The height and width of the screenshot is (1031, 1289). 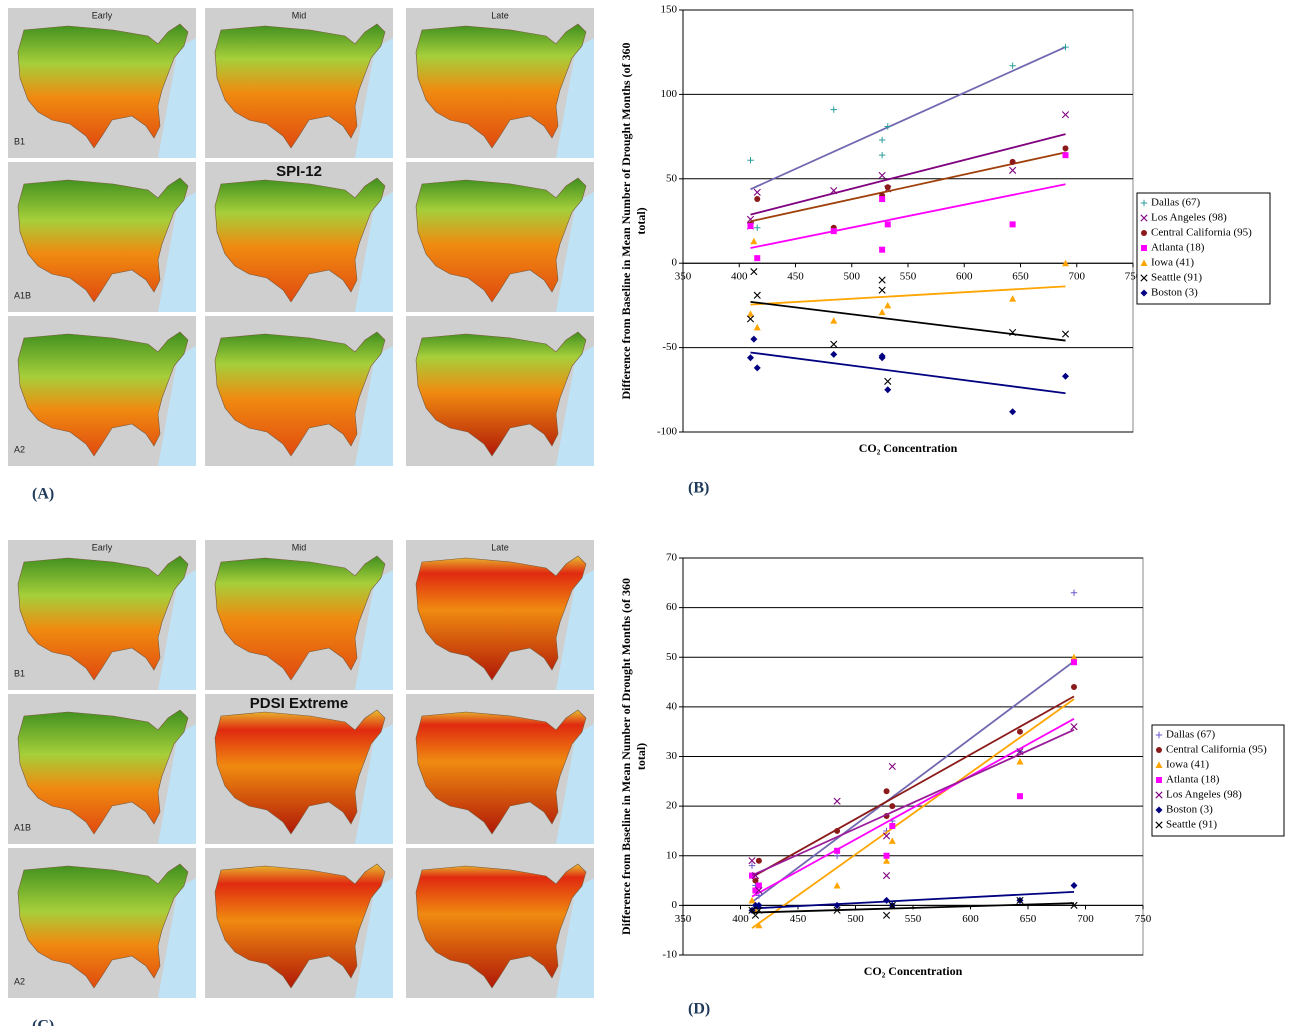 What do you see at coordinates (669, 94) in the screenshot?
I see `y-tick-label: 100` at bounding box center [669, 94].